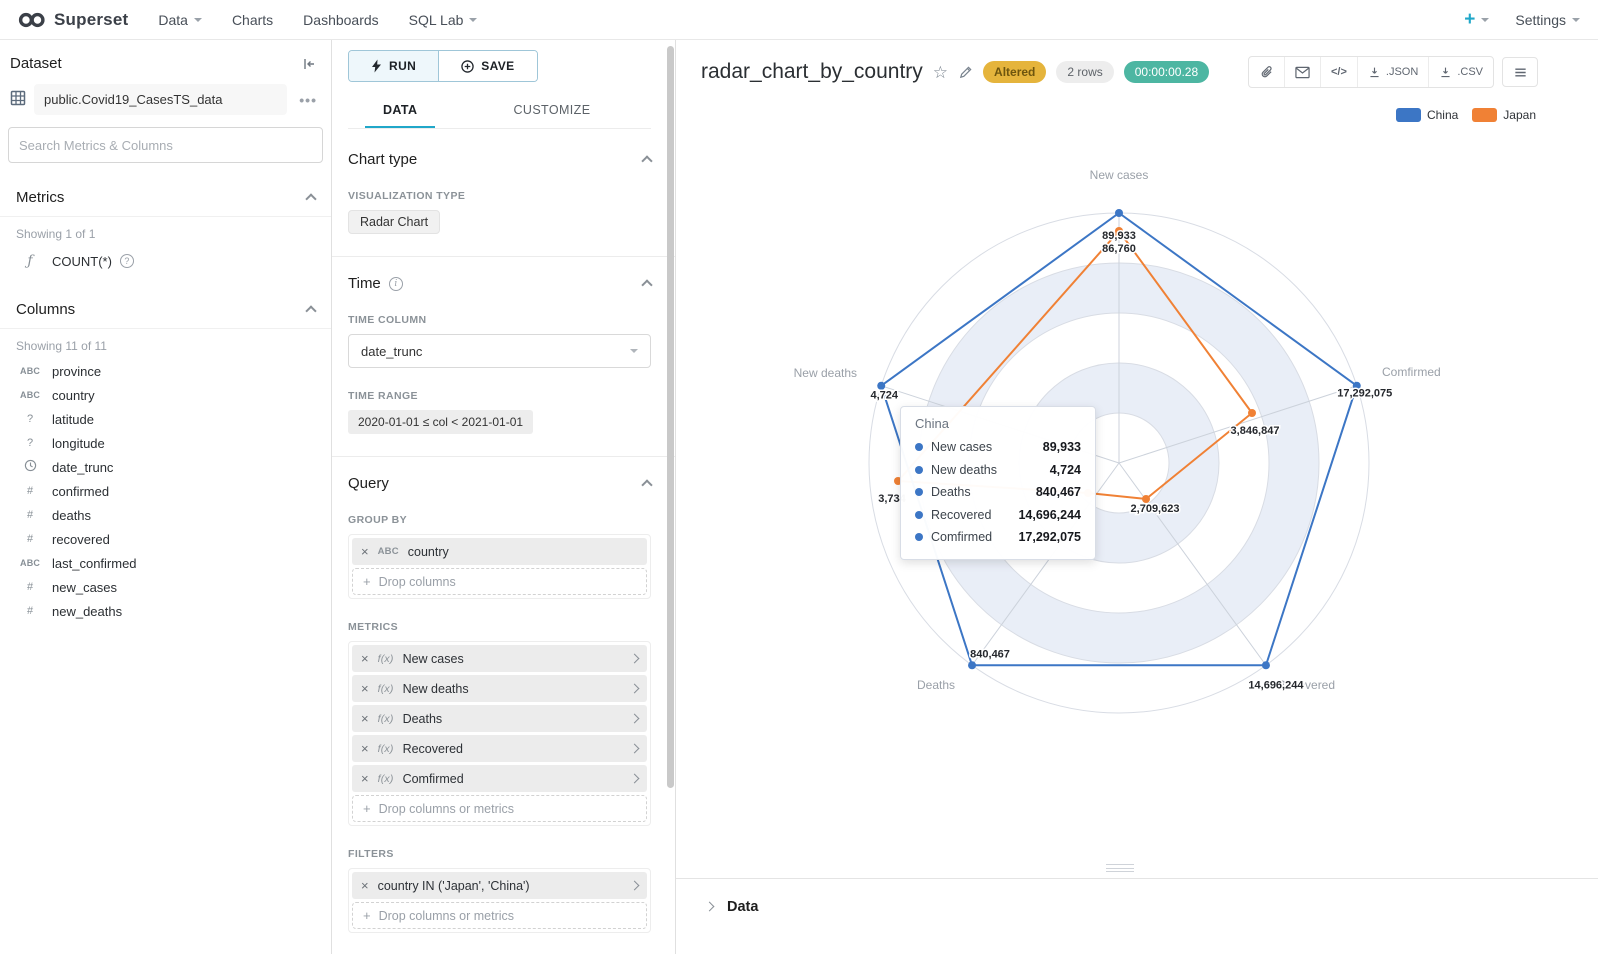 Image resolution: width=1598 pixels, height=954 pixels. What do you see at coordinates (499, 718) in the screenshot?
I see `metric-chip-deaths: × f(x) Deaths` at bounding box center [499, 718].